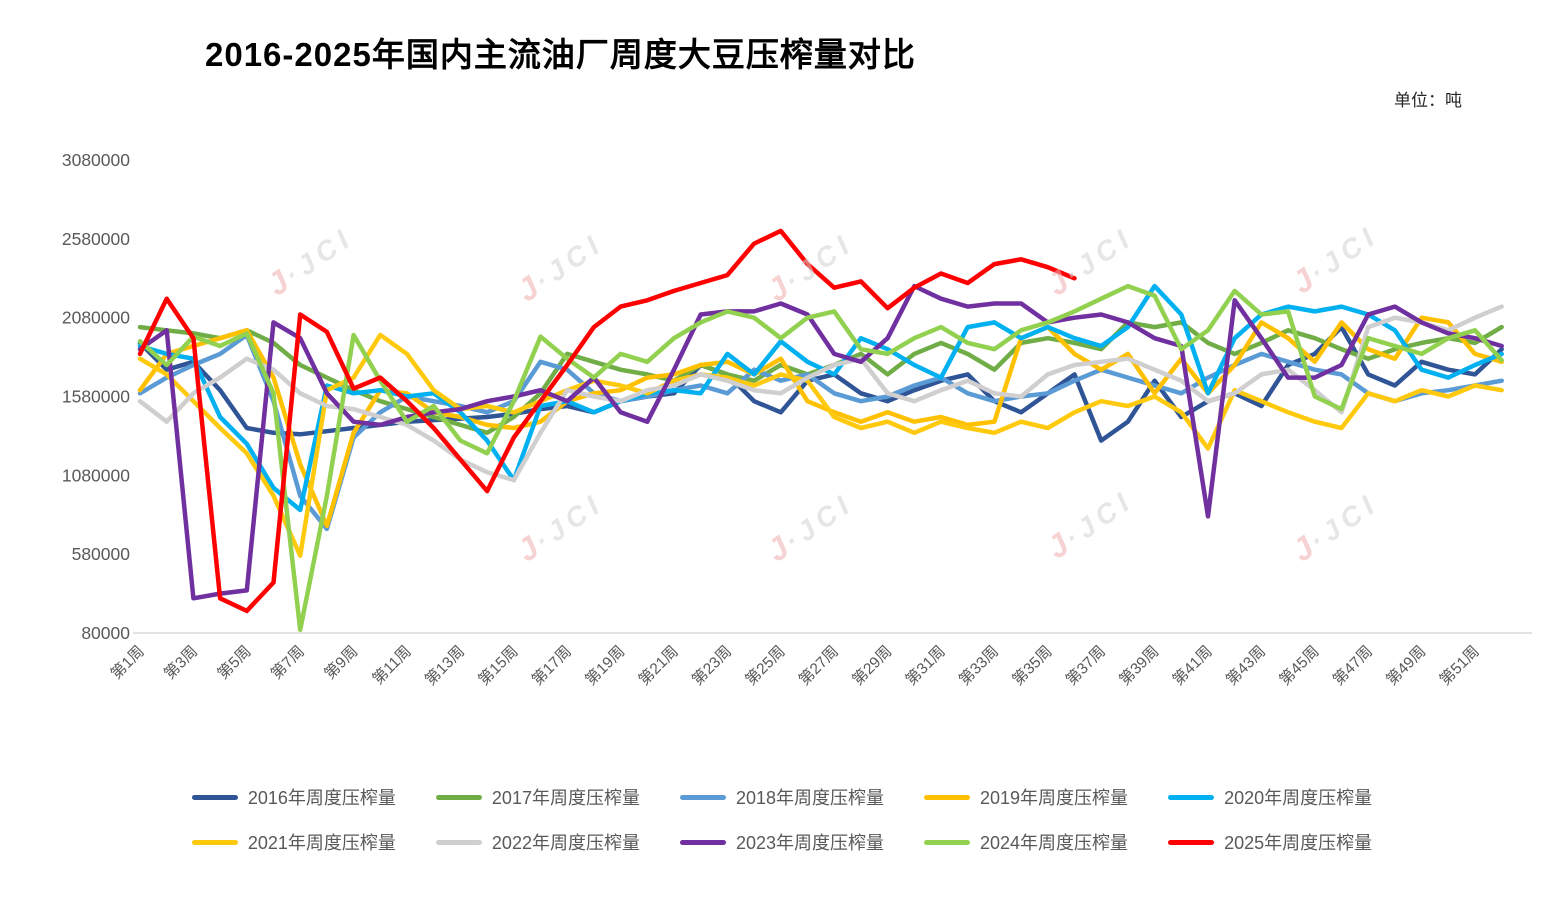  Describe the element at coordinates (444, 665) in the screenshot. I see `x-axis-tick: 第13周` at that location.